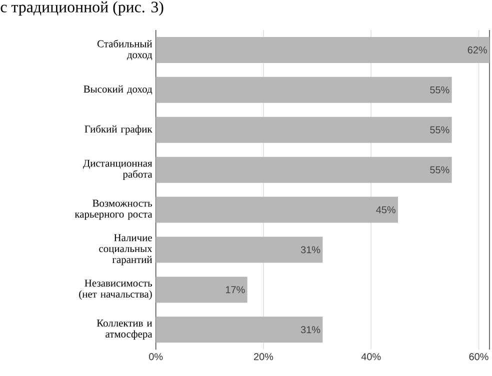 Image resolution: width=492 pixels, height=376 pixels. Describe the element at coordinates (386, 210) in the screenshot. I see `data-label: 45%` at that location.